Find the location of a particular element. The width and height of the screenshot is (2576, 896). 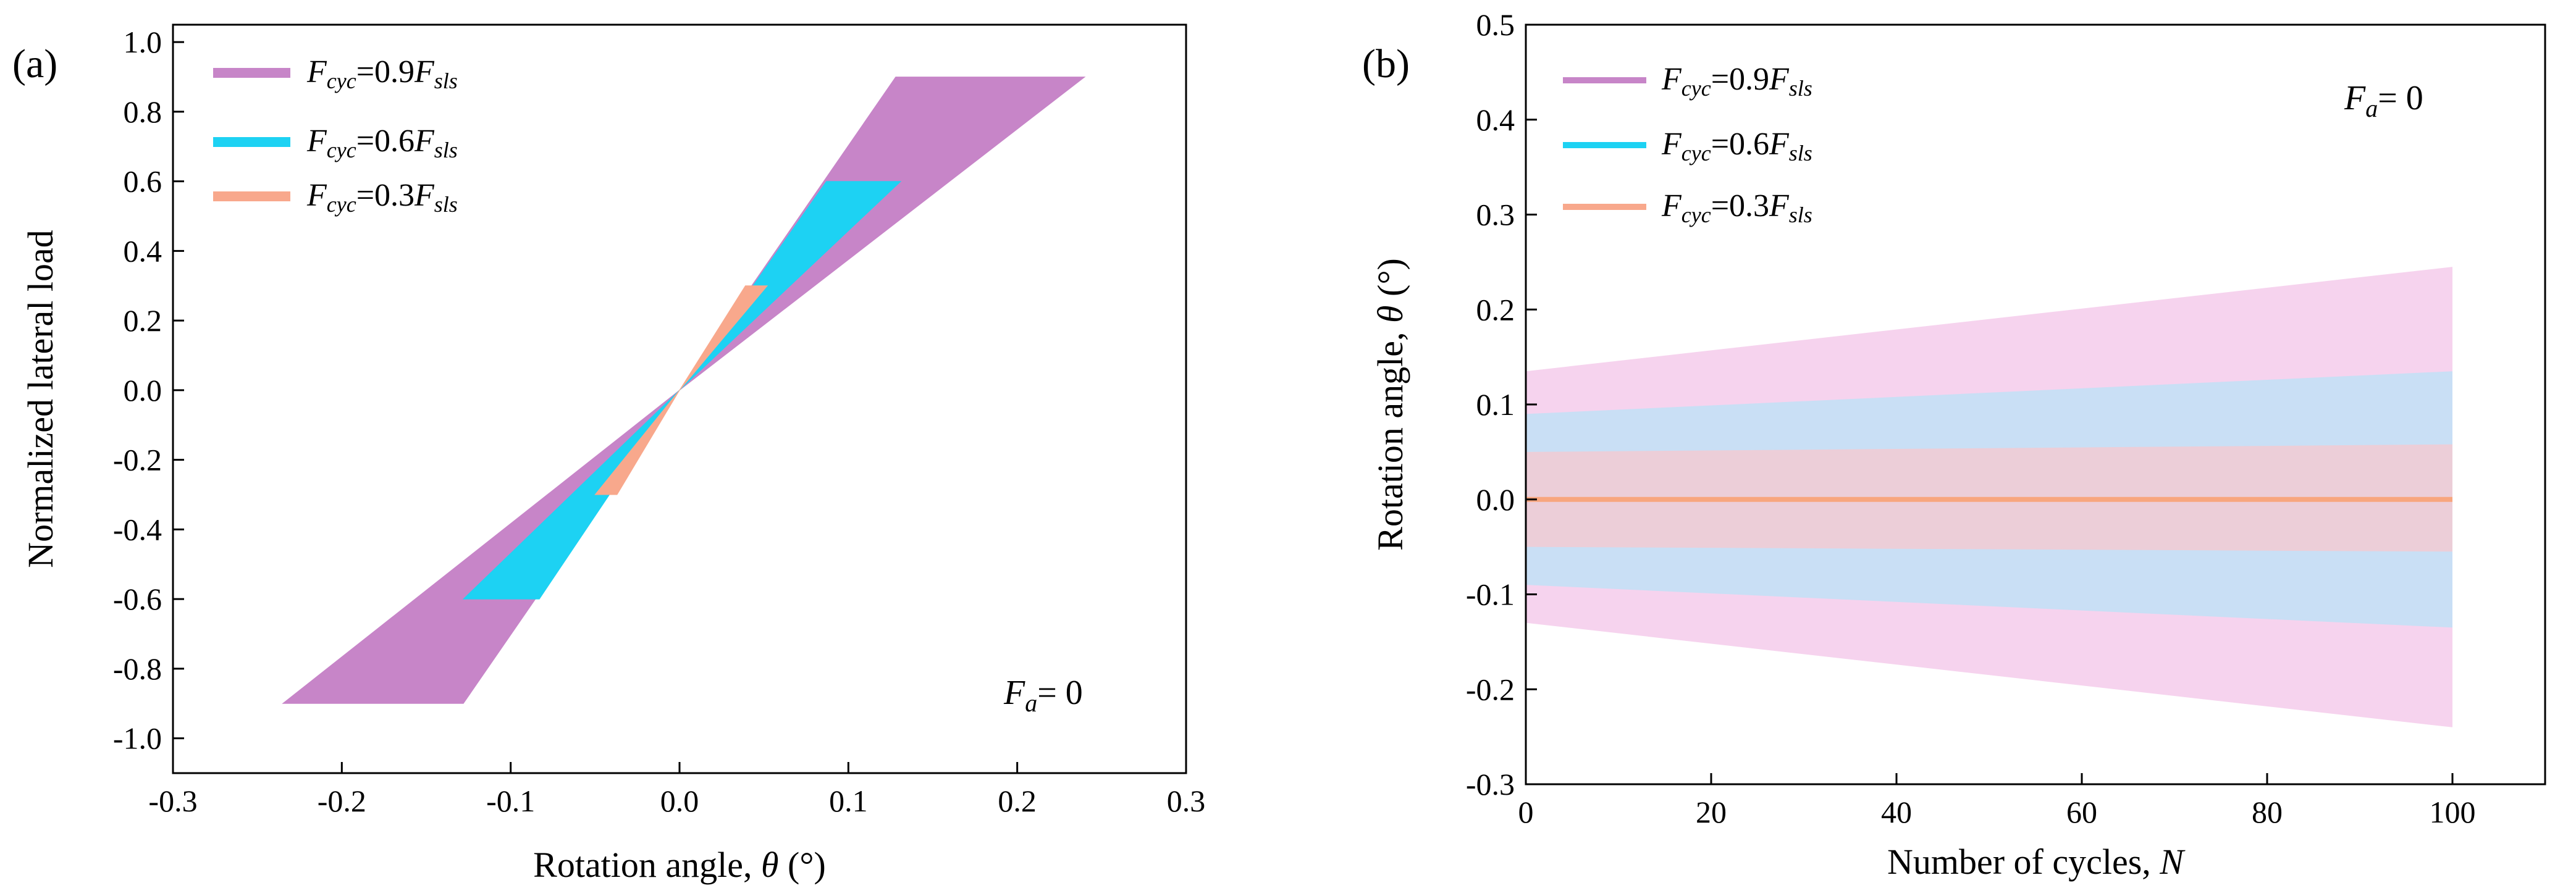

y-tick-label-b: -0.2 is located at coordinates (1490, 689).